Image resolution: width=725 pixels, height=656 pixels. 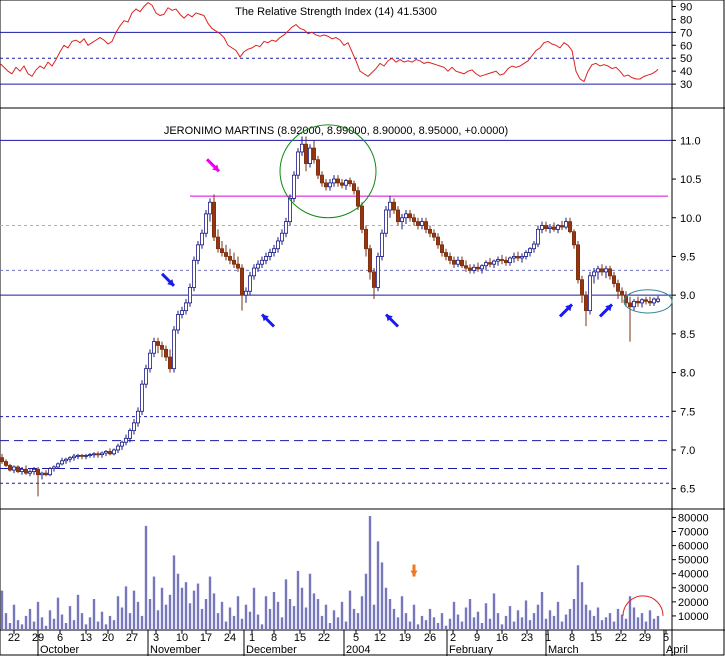 I want to click on x-day-label: 27, so click(x=132, y=638).